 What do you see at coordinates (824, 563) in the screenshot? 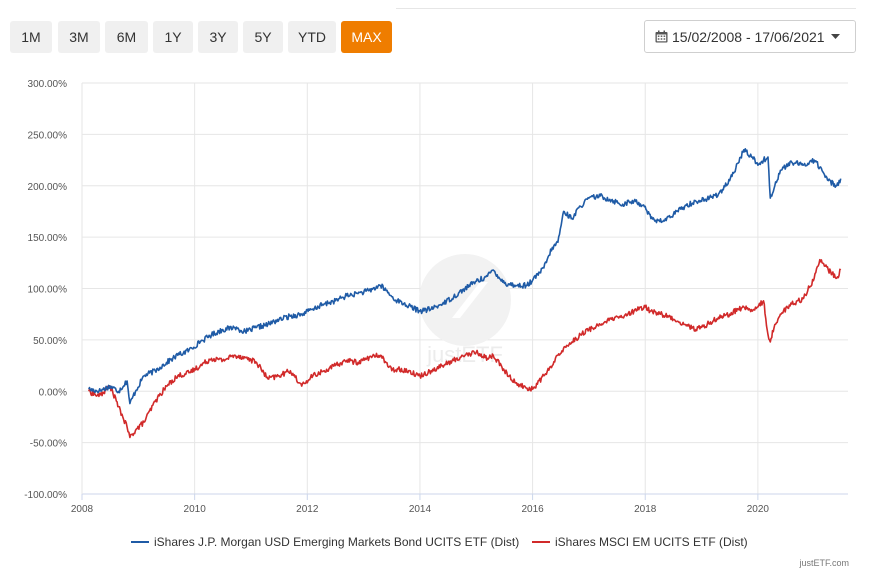
I see `credit-text: justETF.com` at bounding box center [824, 563].